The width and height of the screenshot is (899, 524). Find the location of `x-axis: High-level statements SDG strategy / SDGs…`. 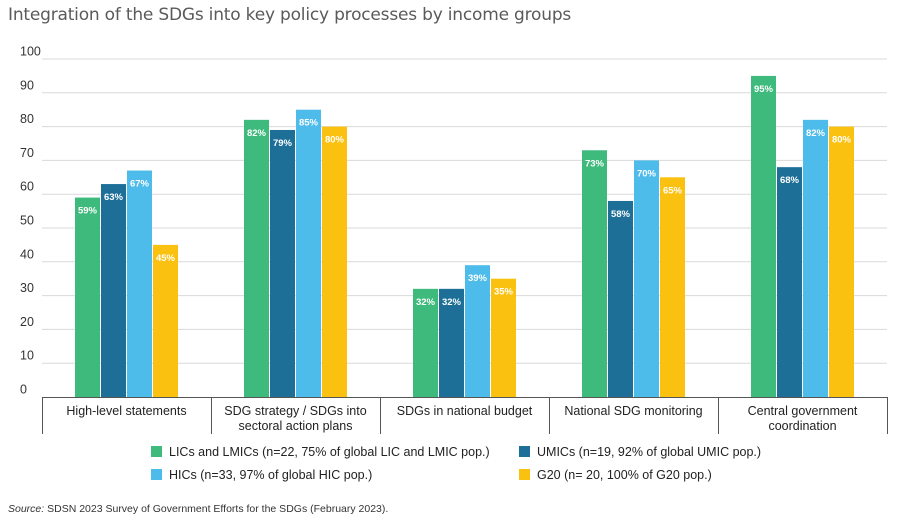

x-axis: High-level statements SDG strategy / SDGs… is located at coordinates (465, 415).